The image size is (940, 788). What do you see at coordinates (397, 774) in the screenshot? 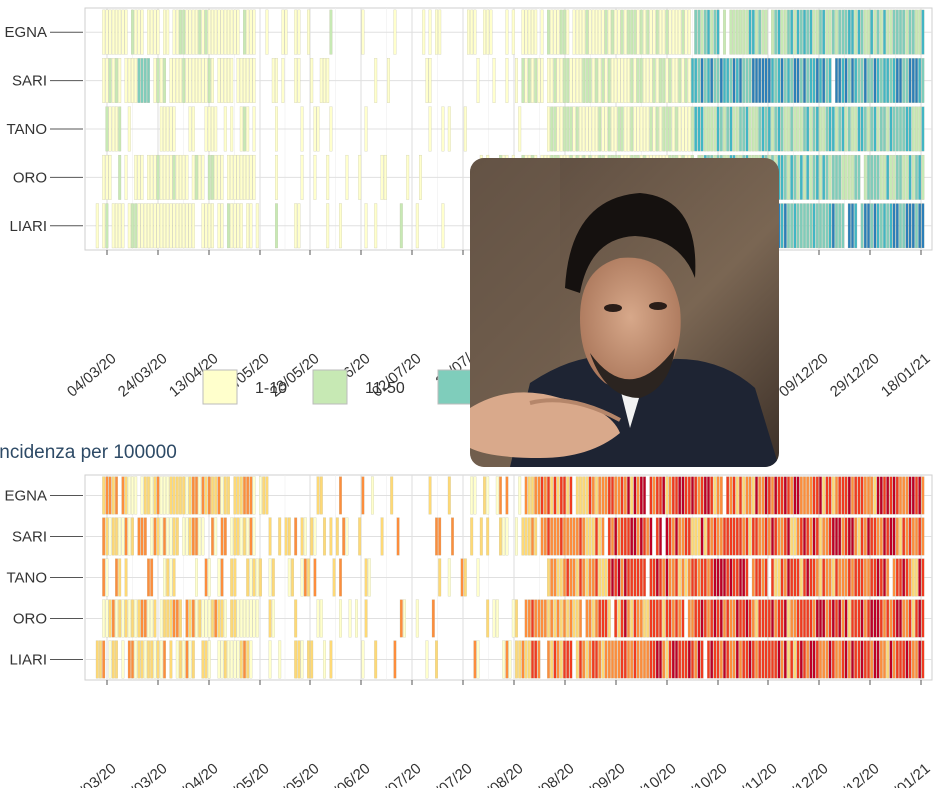
I see `x-tick-label: 02/07/20` at bounding box center [397, 774].